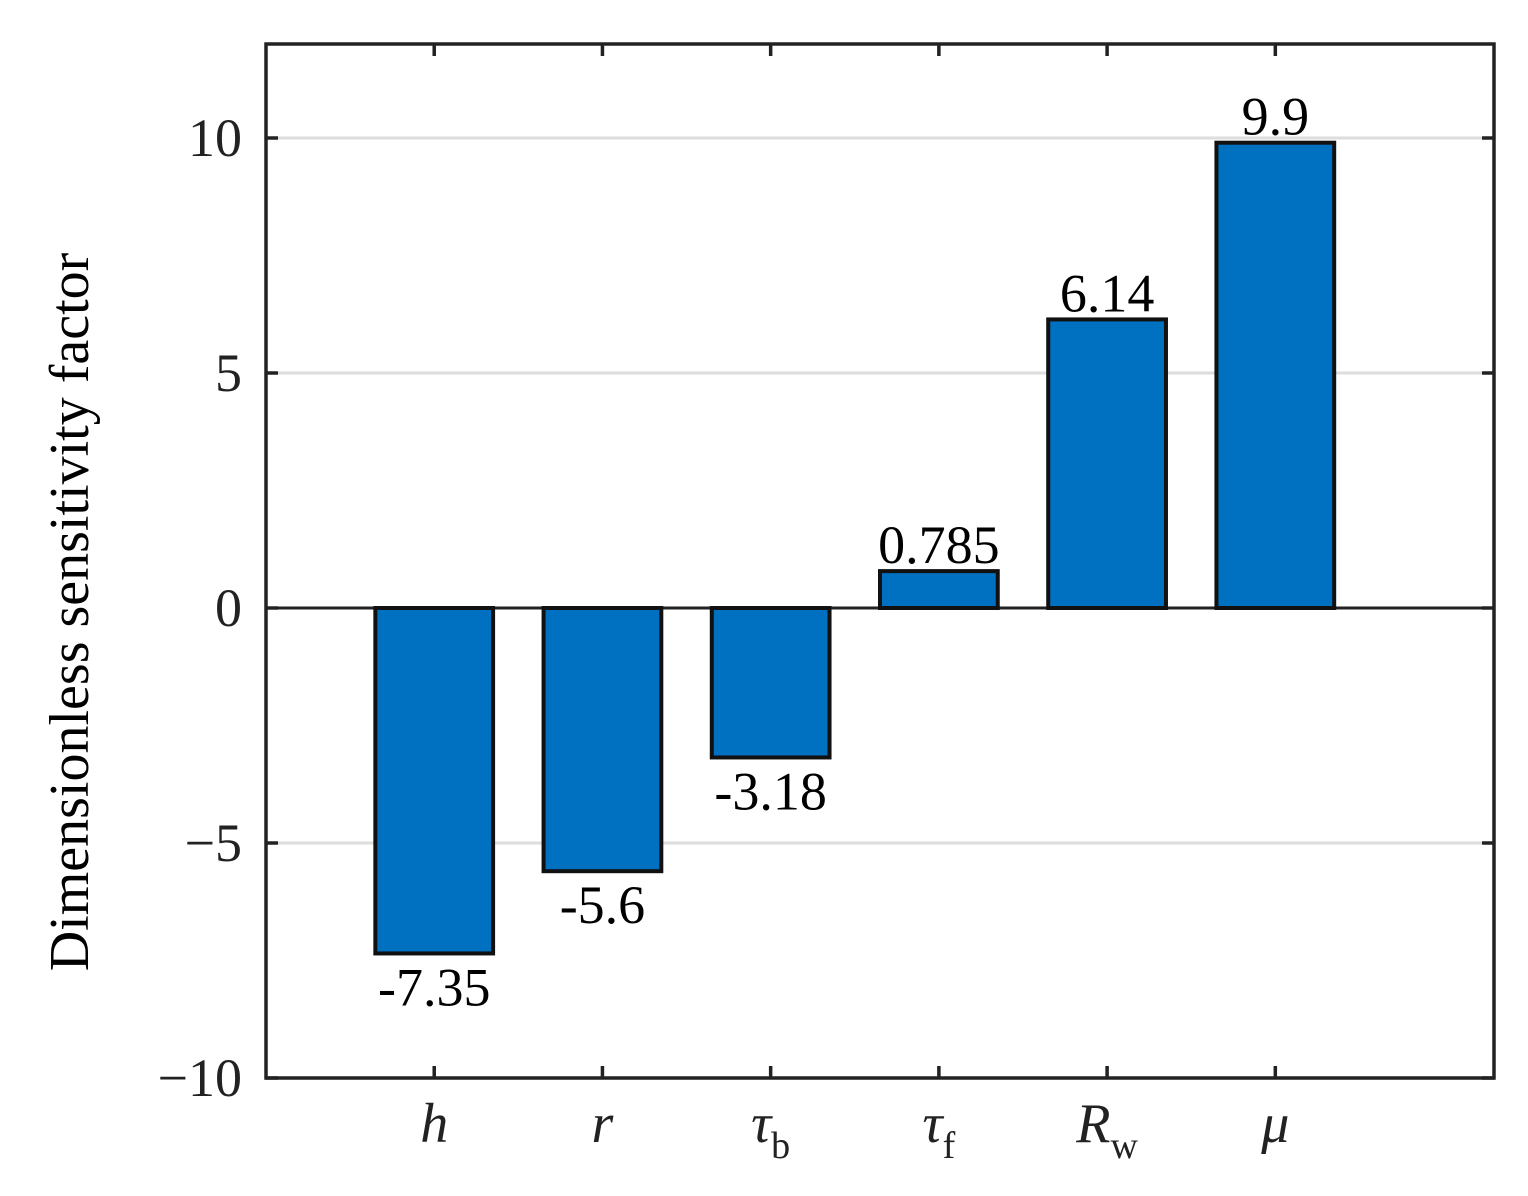 This screenshot has width=1528, height=1196. I want to click on x-tick-label-2: τb, so click(770, 1130).